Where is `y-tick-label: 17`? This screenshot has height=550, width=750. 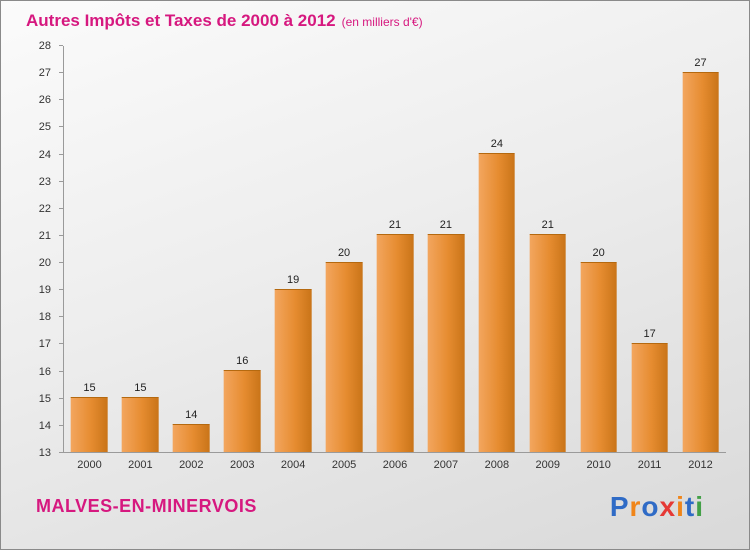 y-tick-label: 17 is located at coordinates (44, 344).